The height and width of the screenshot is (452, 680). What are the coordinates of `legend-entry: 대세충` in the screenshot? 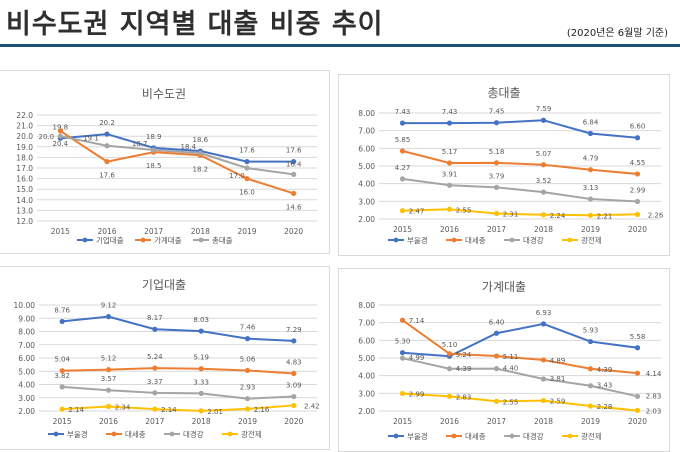 It's located at (475, 240).